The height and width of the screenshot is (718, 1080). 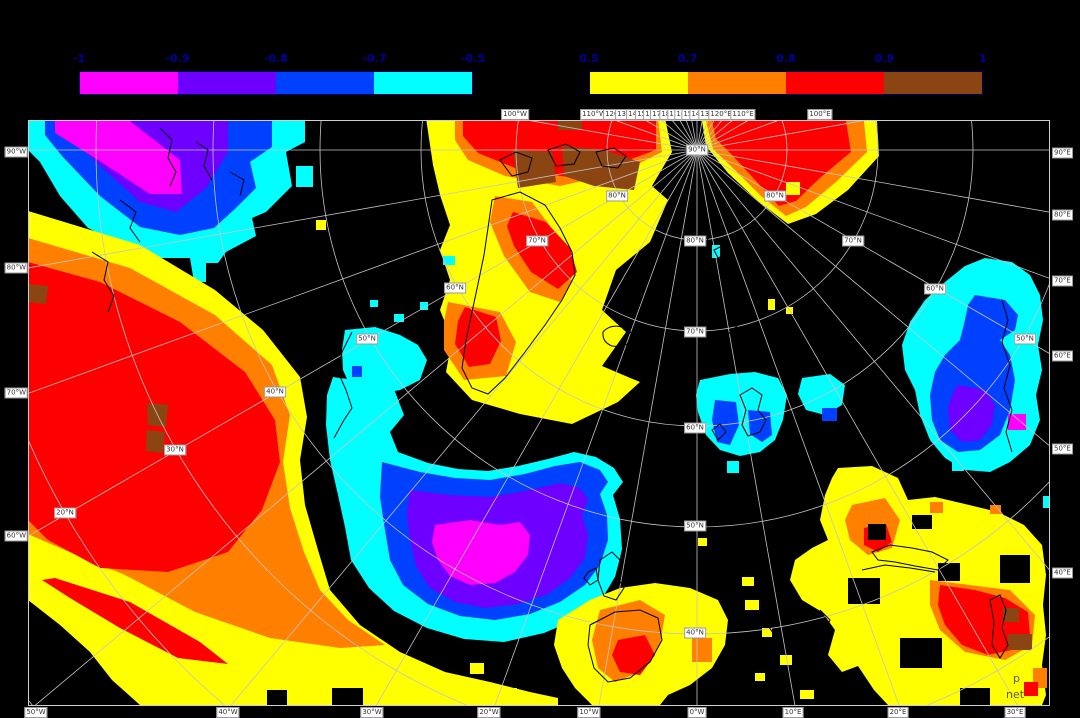 What do you see at coordinates (737, 83) in the screenshot?
I see `colorbar-positive-segment-orange` at bounding box center [737, 83].